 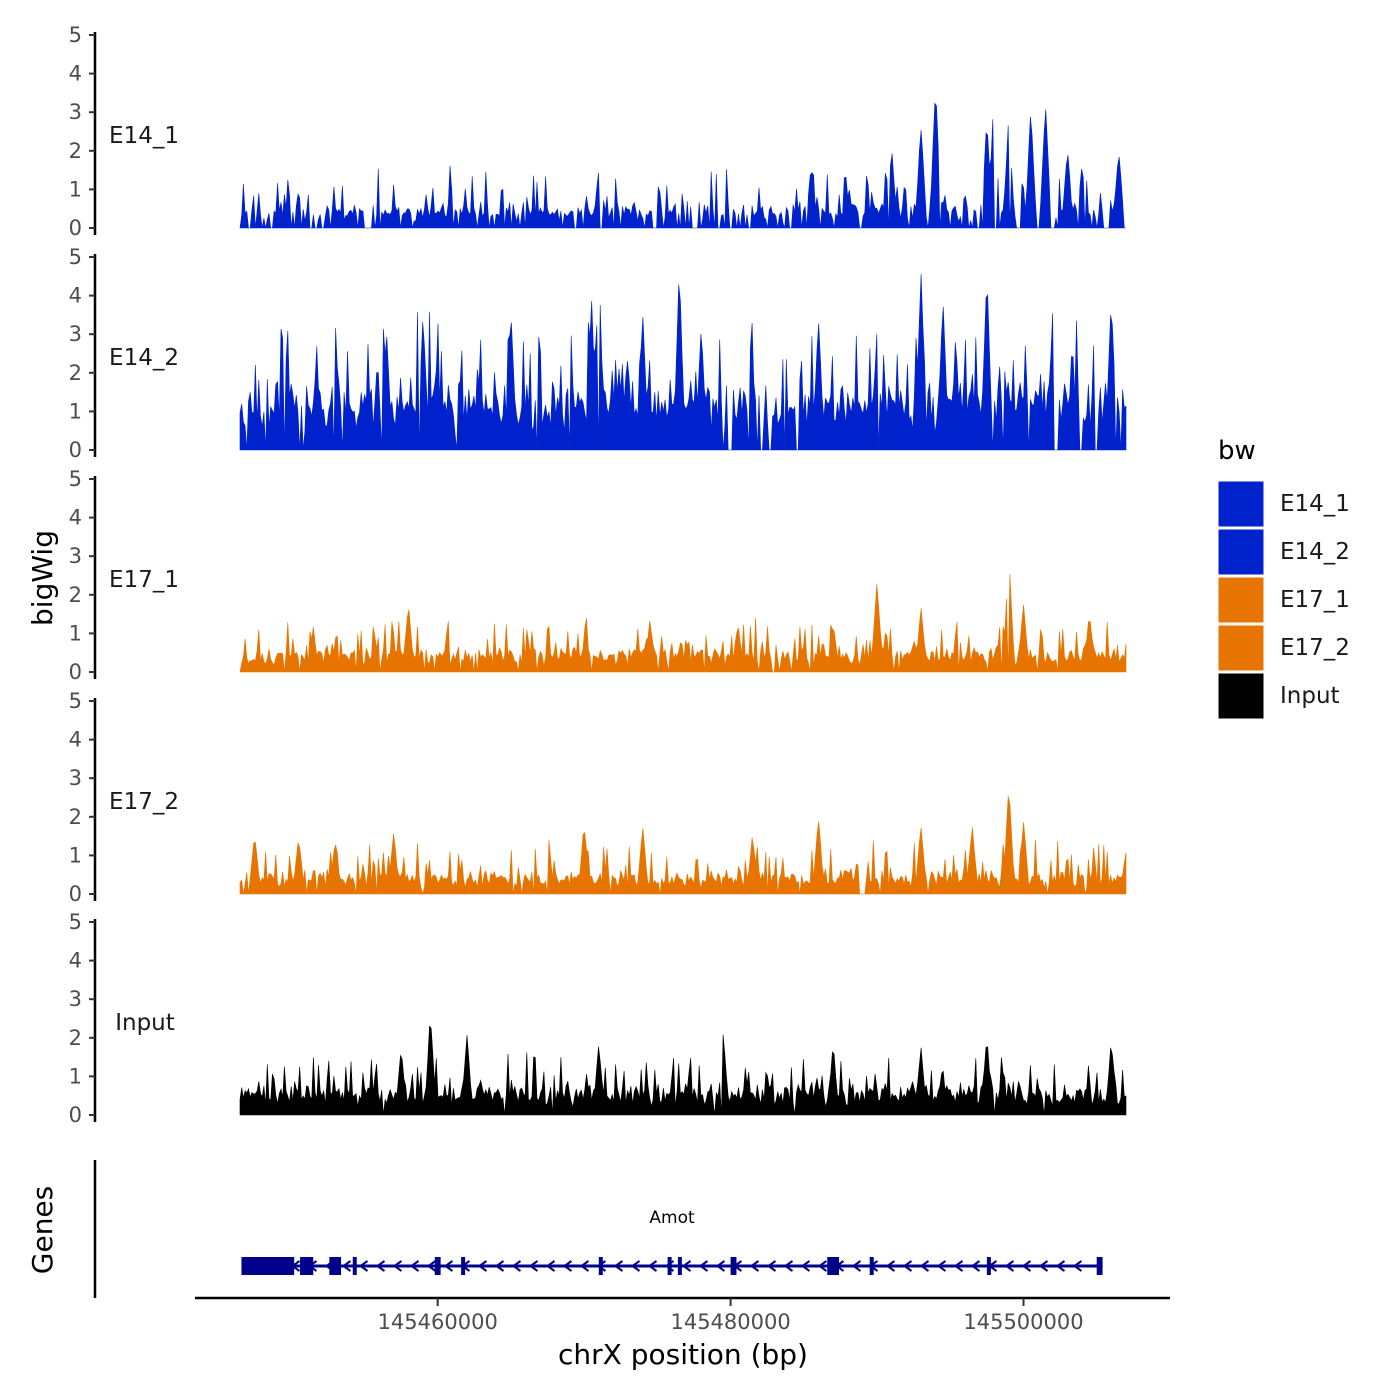 What do you see at coordinates (75, 151) in the screenshot?
I see `y-tick-label-E14_1: 2` at bounding box center [75, 151].